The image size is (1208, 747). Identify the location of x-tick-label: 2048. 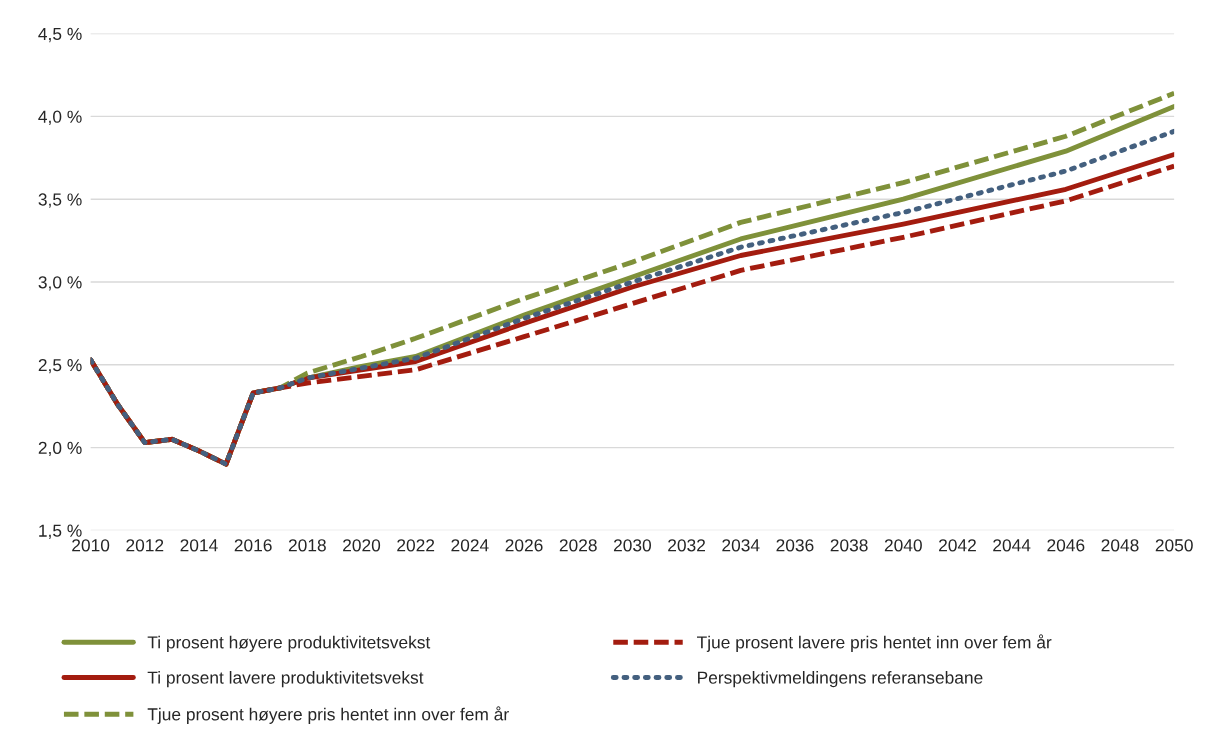
(1120, 545).